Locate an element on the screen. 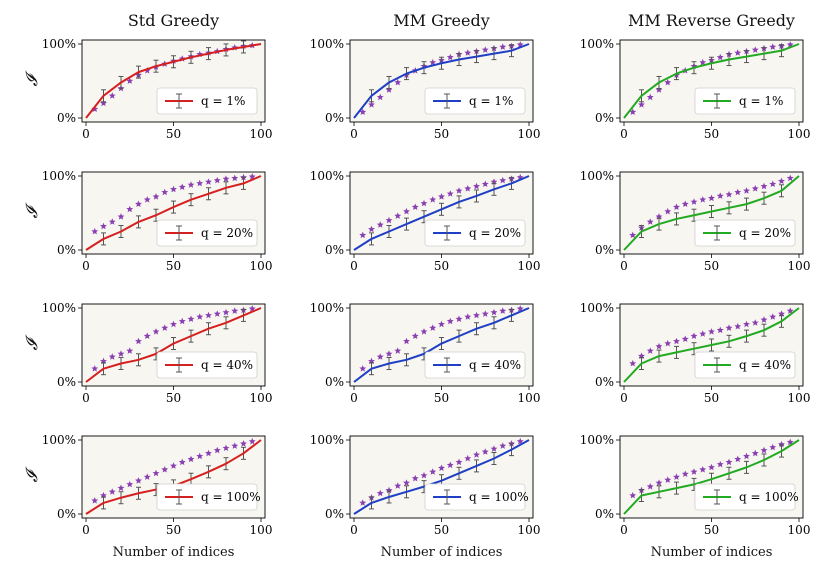  subplot-r0-c2: 0% 100% 0 50 100 q = 1% is located at coordinates (695, 89).